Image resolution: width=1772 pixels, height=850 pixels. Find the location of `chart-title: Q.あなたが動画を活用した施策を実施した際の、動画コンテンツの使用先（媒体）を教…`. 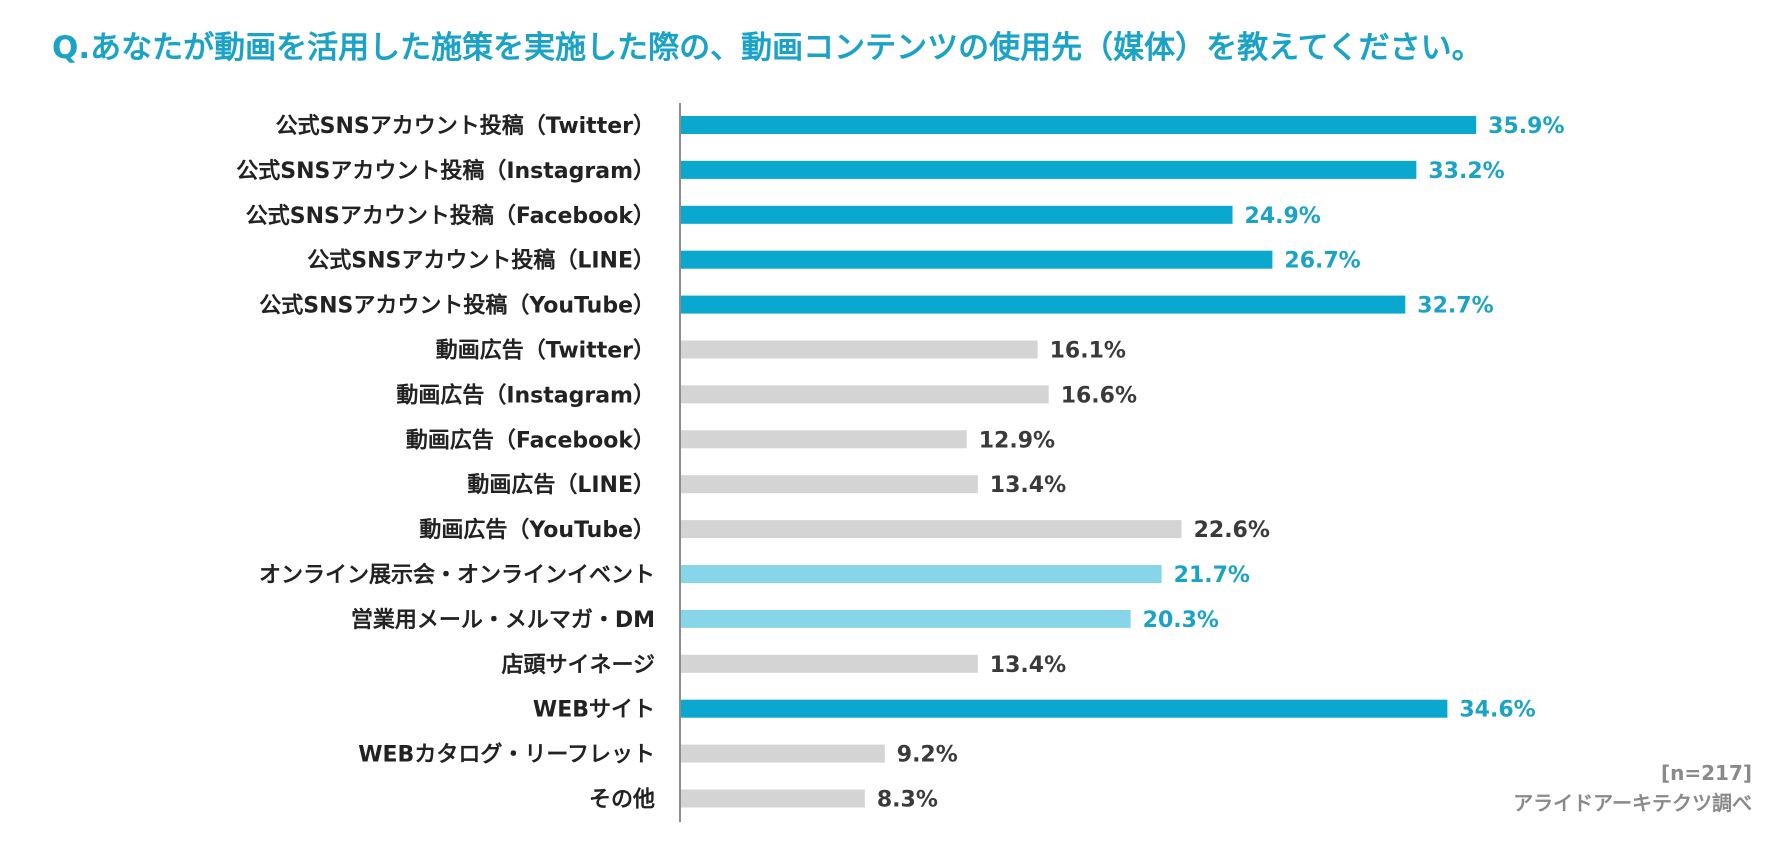

chart-title: Q.あなたが動画を活用した施策を実施した際の、動画コンテンツの使用先（媒体）を教… is located at coordinates (767, 48).